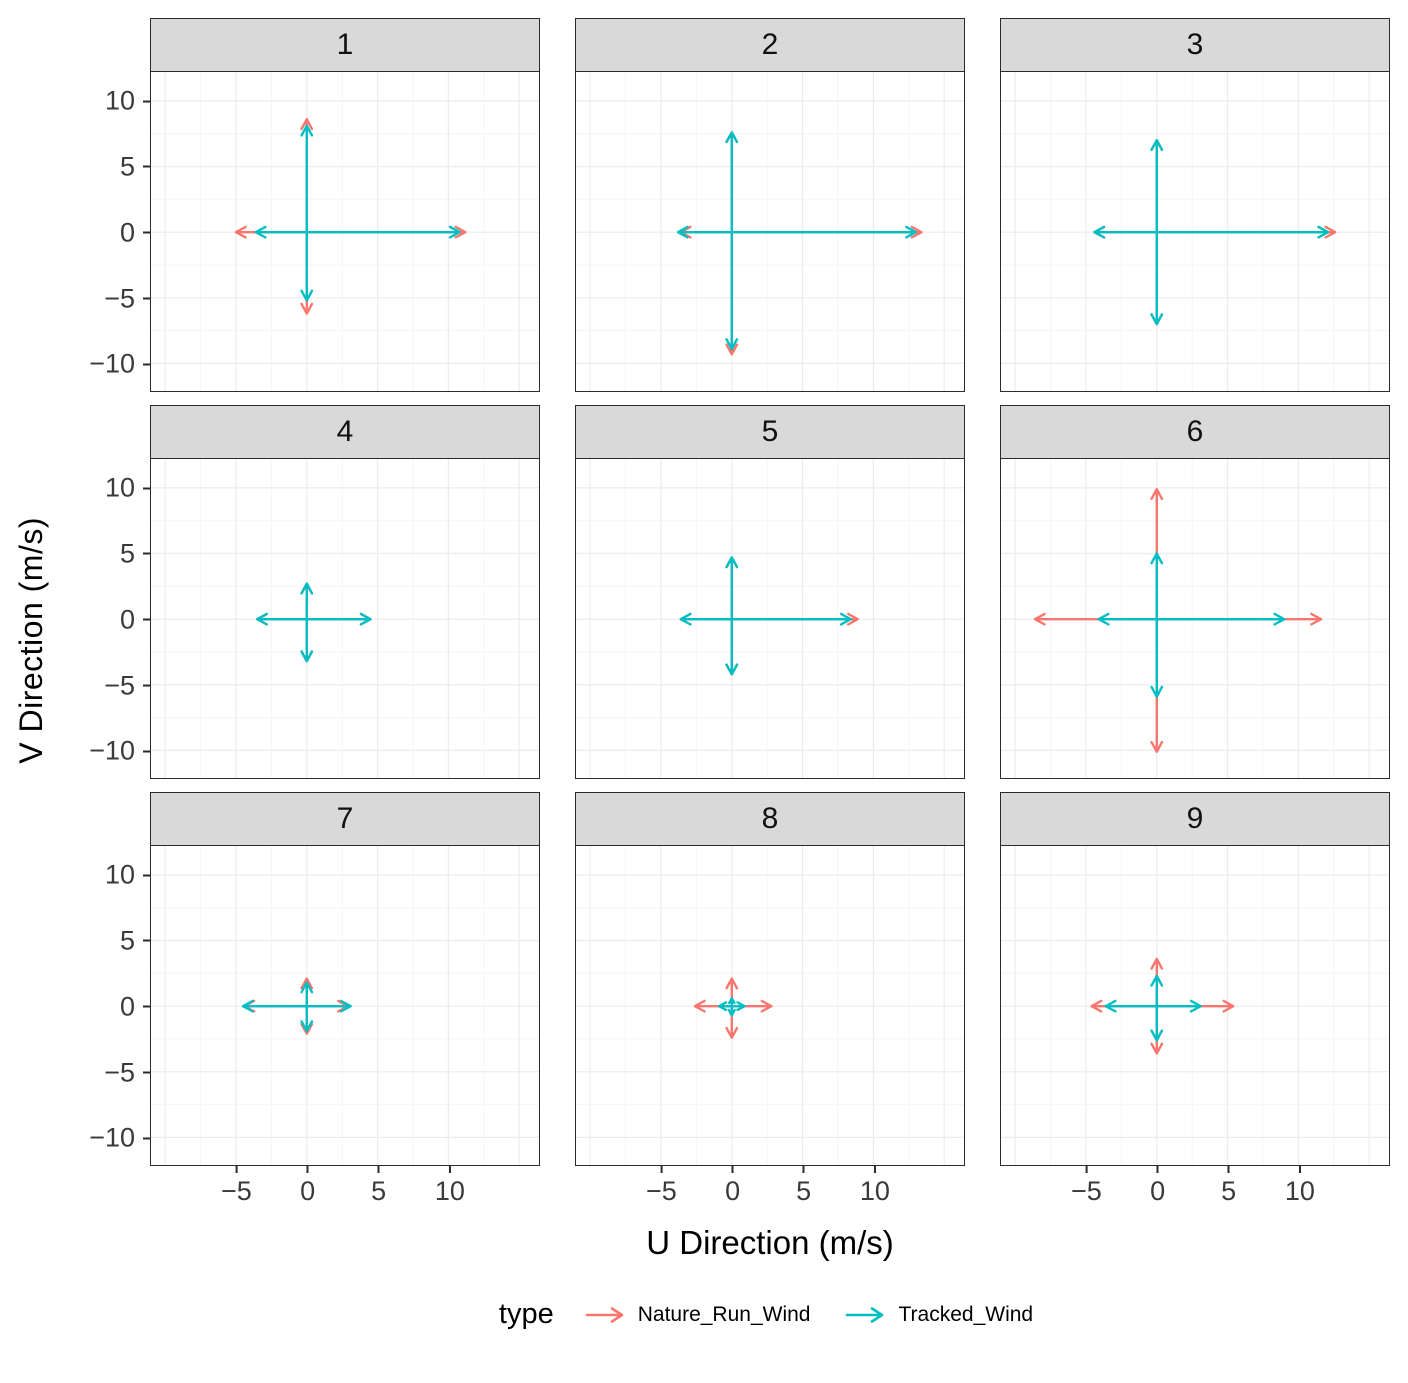 The image size is (1408, 1383). I want to click on facet-strip-label: 8, so click(770, 819).